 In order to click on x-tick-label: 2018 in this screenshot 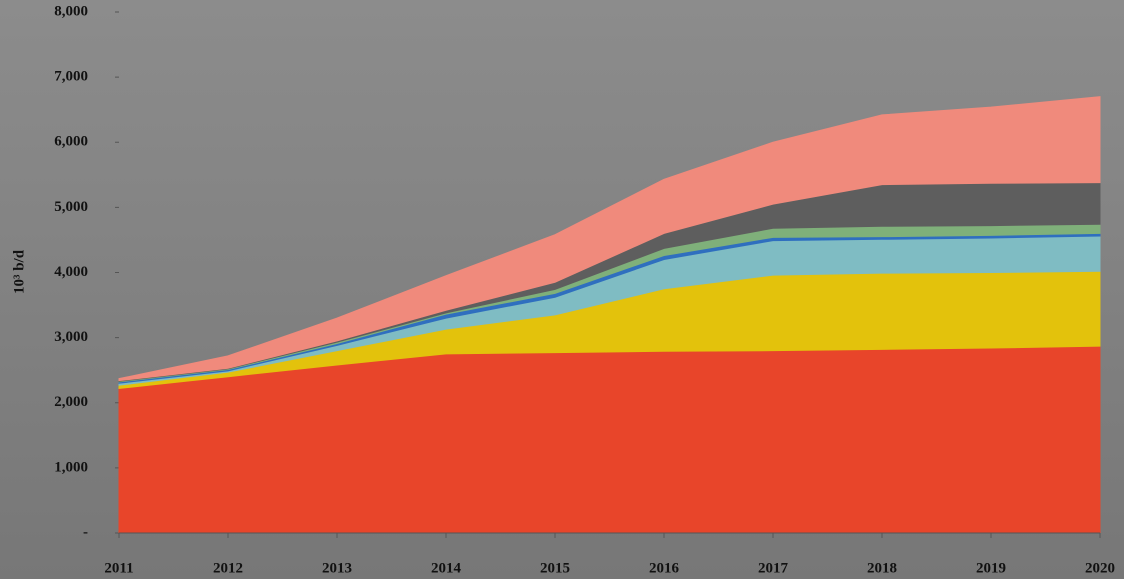, I will do `click(882, 568)`.